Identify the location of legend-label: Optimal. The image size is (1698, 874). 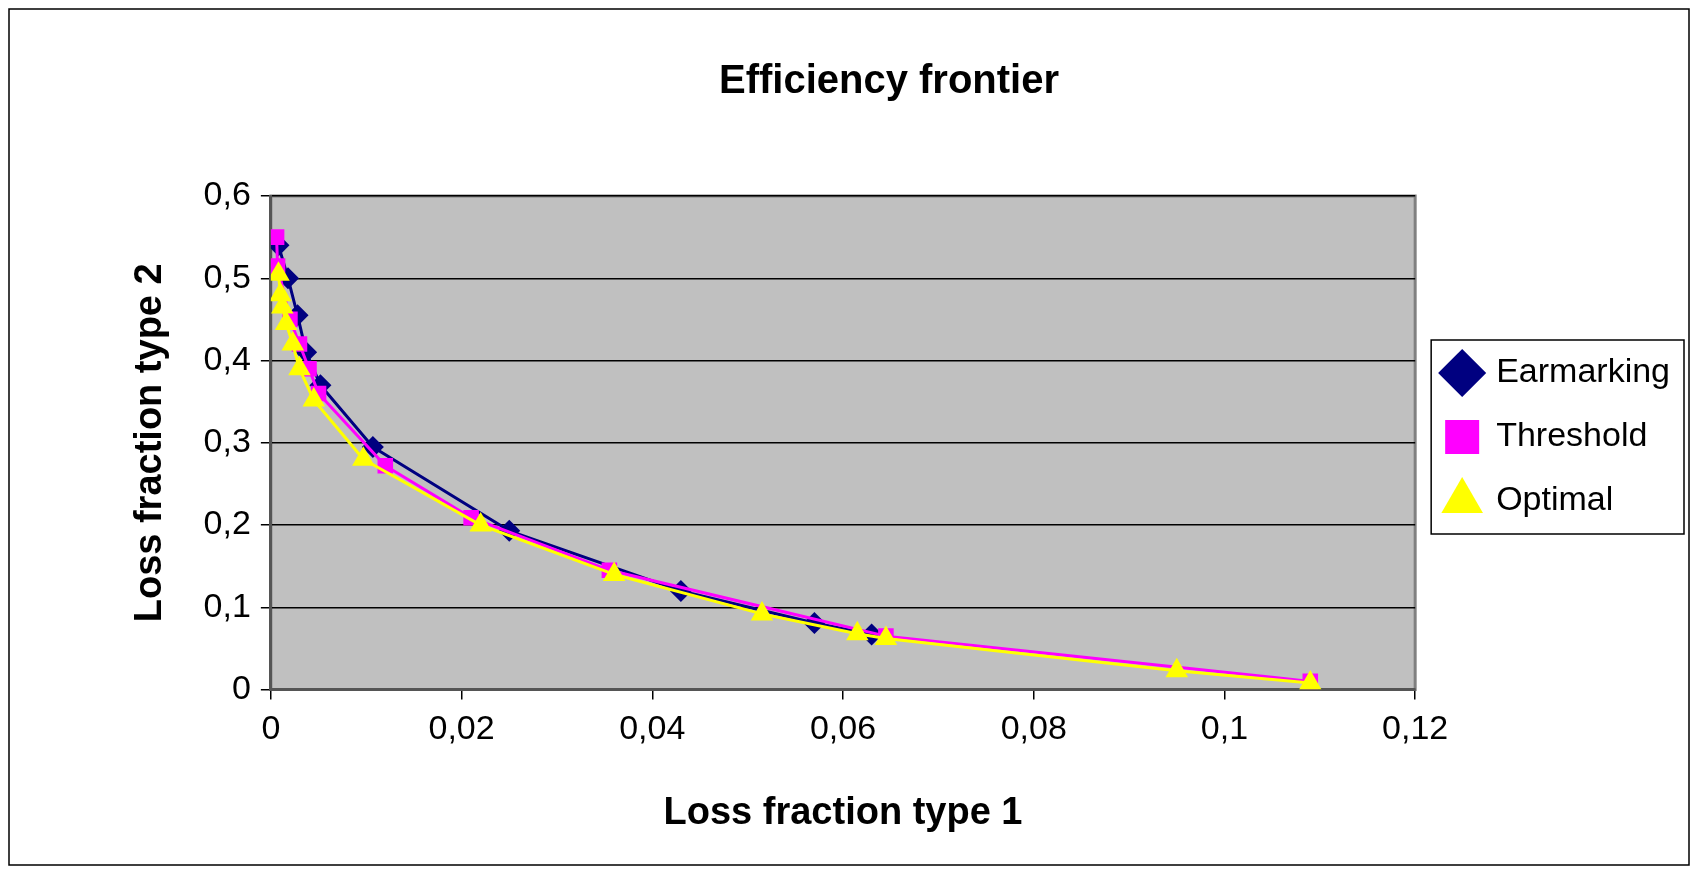
(1555, 498).